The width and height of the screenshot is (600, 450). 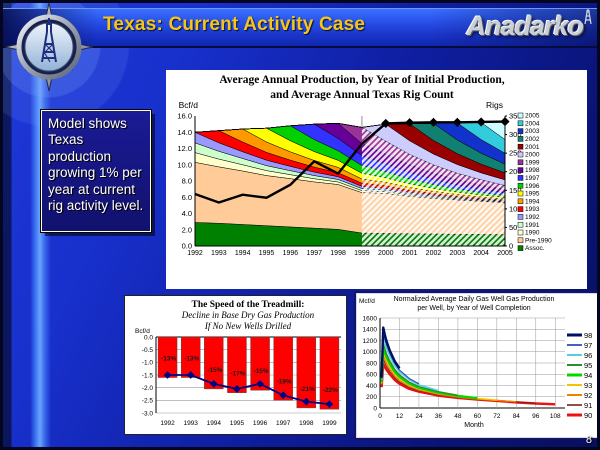 What do you see at coordinates (248, 305) in the screenshot?
I see `svg-text: The Speed of the Treadmill:` at bounding box center [248, 305].